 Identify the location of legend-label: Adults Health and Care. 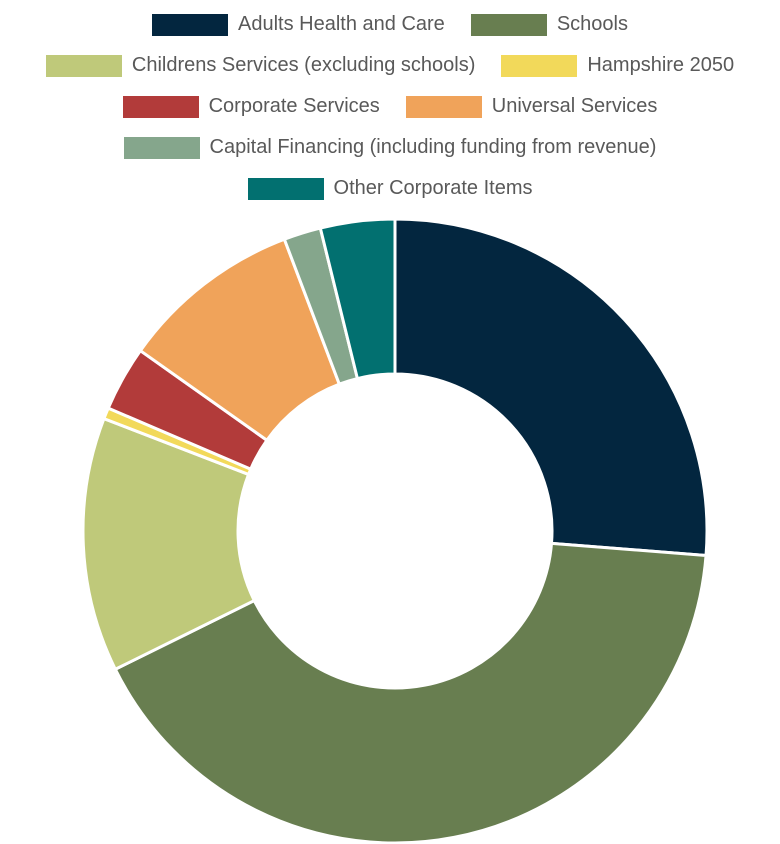
(341, 24).